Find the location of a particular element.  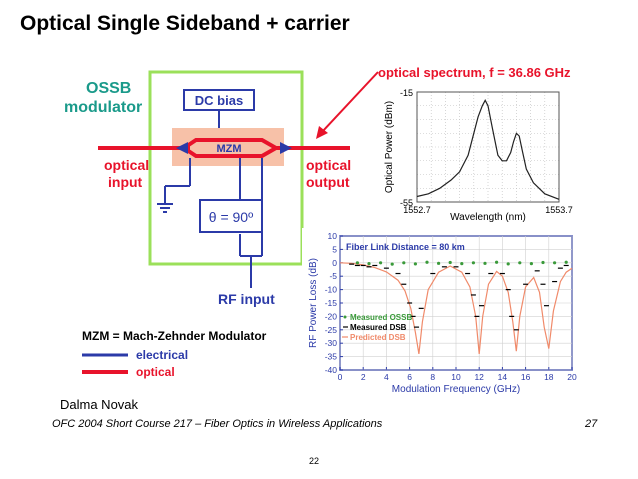

rf-x-axis-label: Modulation Frequency (GHz) is located at coordinates (456, 389).